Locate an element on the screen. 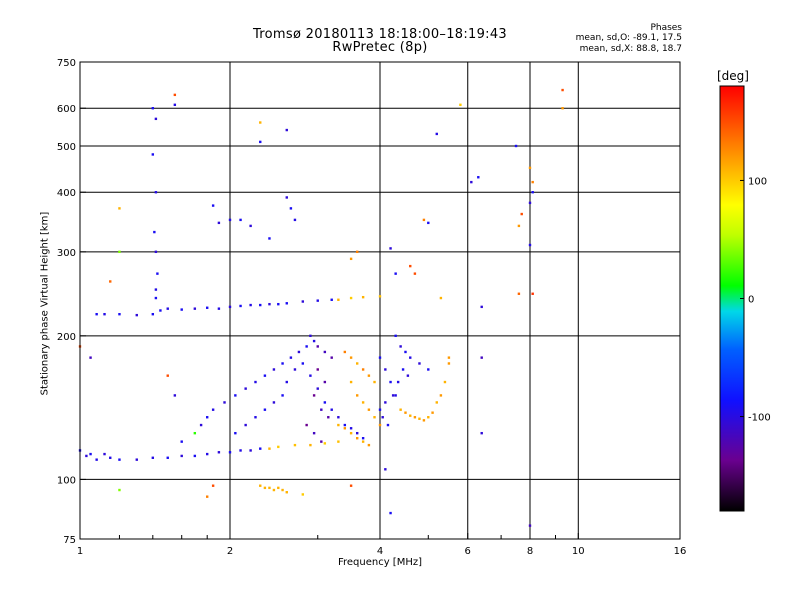 The image size is (800, 600). x-tick-label: 10 is located at coordinates (578, 551).